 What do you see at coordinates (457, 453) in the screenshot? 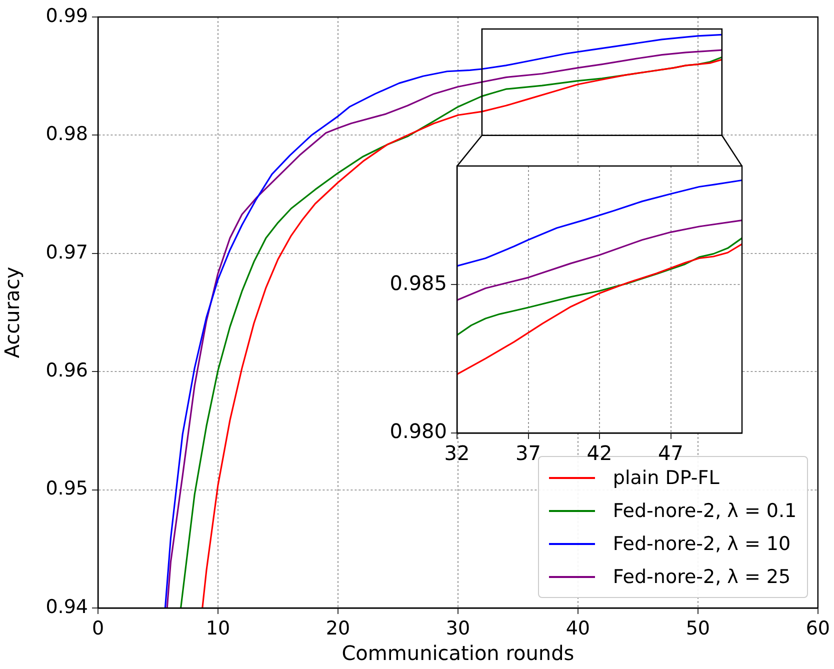
I see `x-tick-label: 32` at bounding box center [457, 453].